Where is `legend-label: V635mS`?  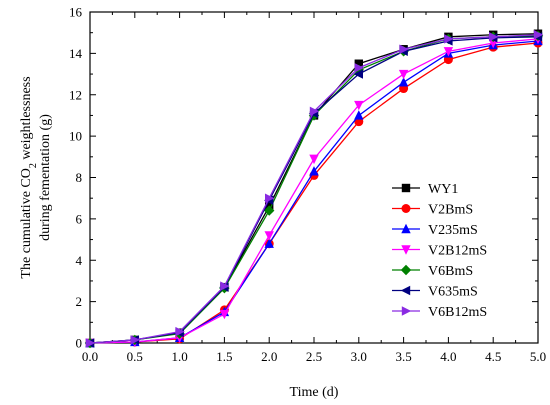 legend-label: V635mS is located at coordinates (453, 292).